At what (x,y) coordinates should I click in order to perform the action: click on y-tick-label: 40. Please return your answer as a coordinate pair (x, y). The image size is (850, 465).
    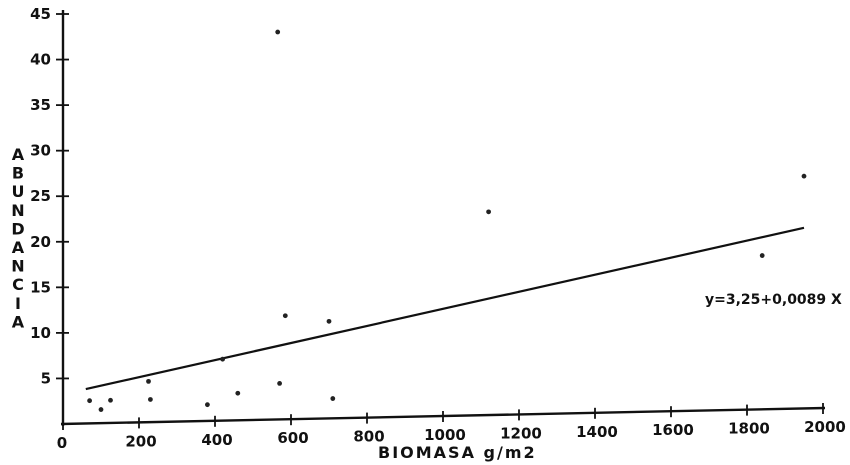
    Looking at the image, I should click on (40, 60).